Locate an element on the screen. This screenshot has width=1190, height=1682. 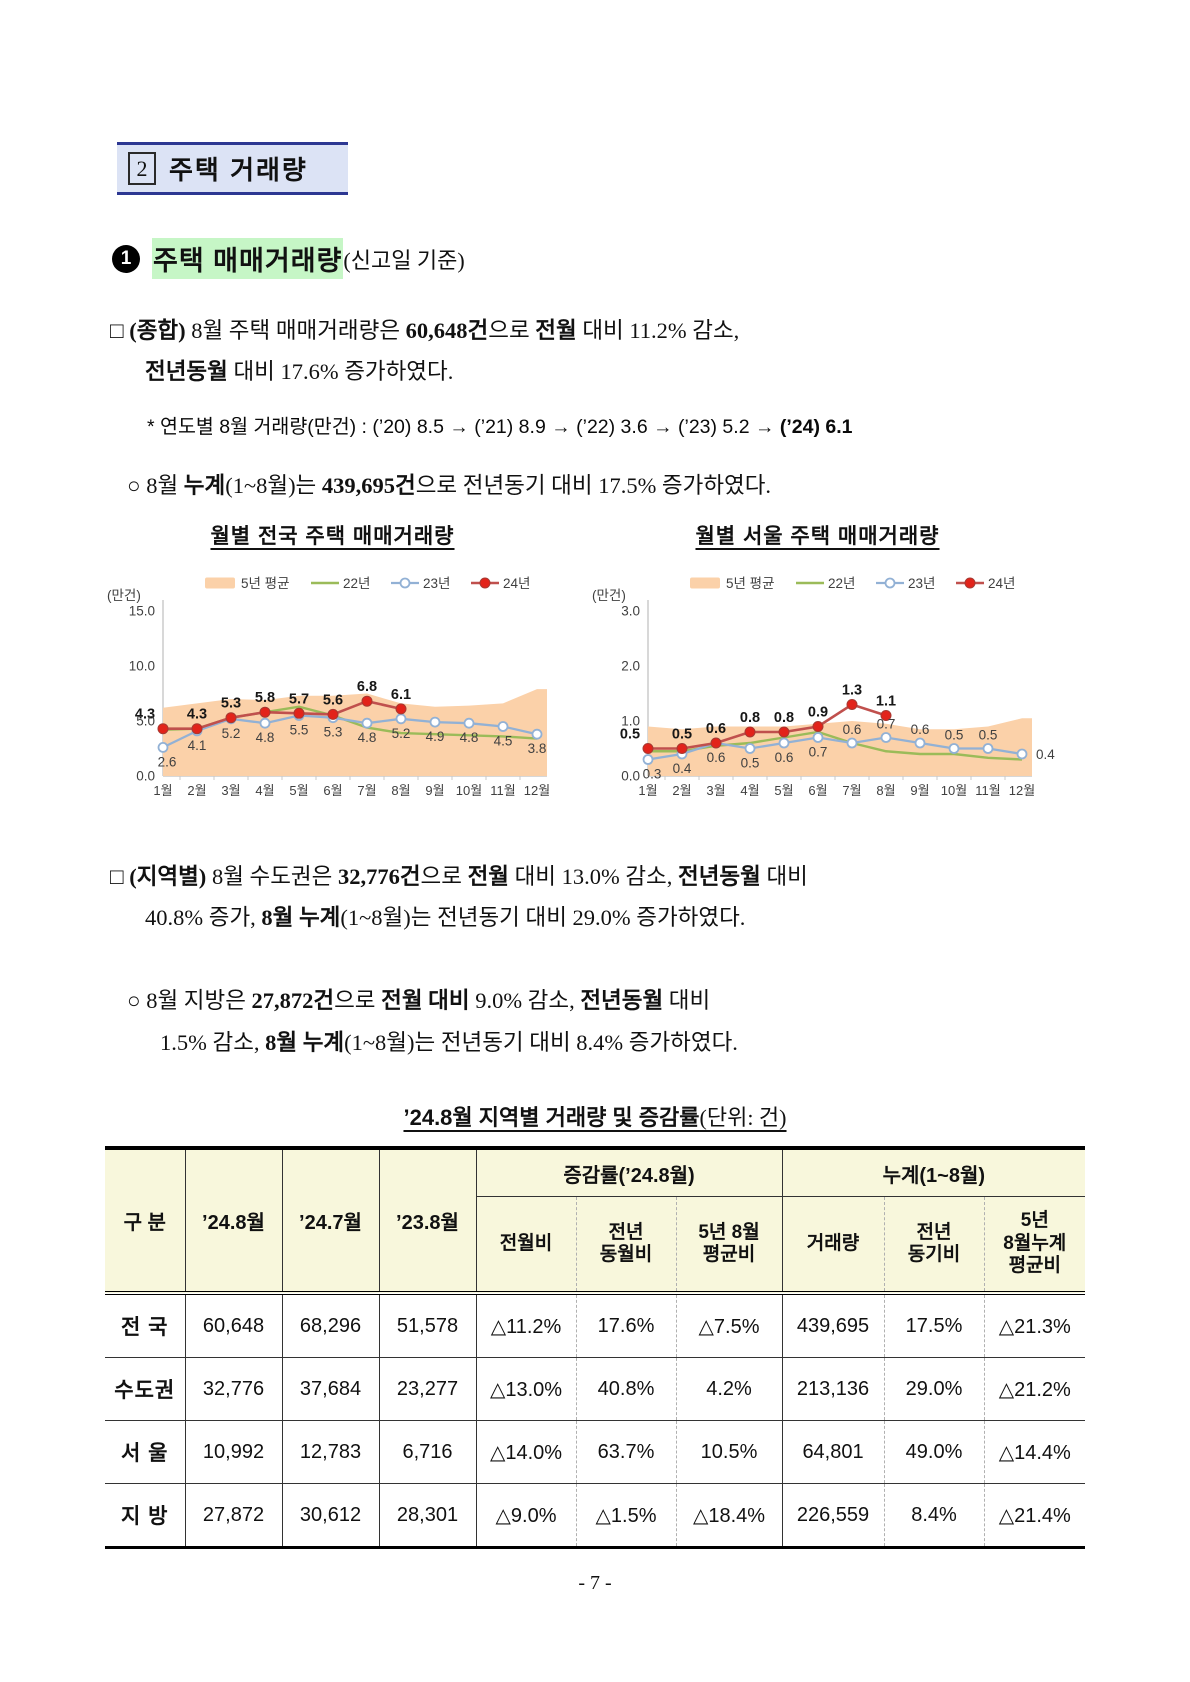
data-label-24: 0.9 is located at coordinates (818, 713).